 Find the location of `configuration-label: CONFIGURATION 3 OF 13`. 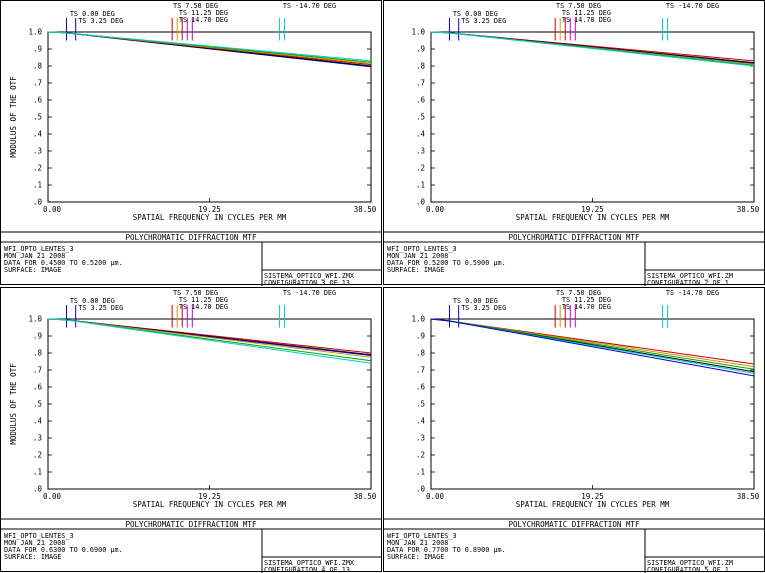

configuration-label: CONFIGURATION 3 OF 13 is located at coordinates (307, 282).